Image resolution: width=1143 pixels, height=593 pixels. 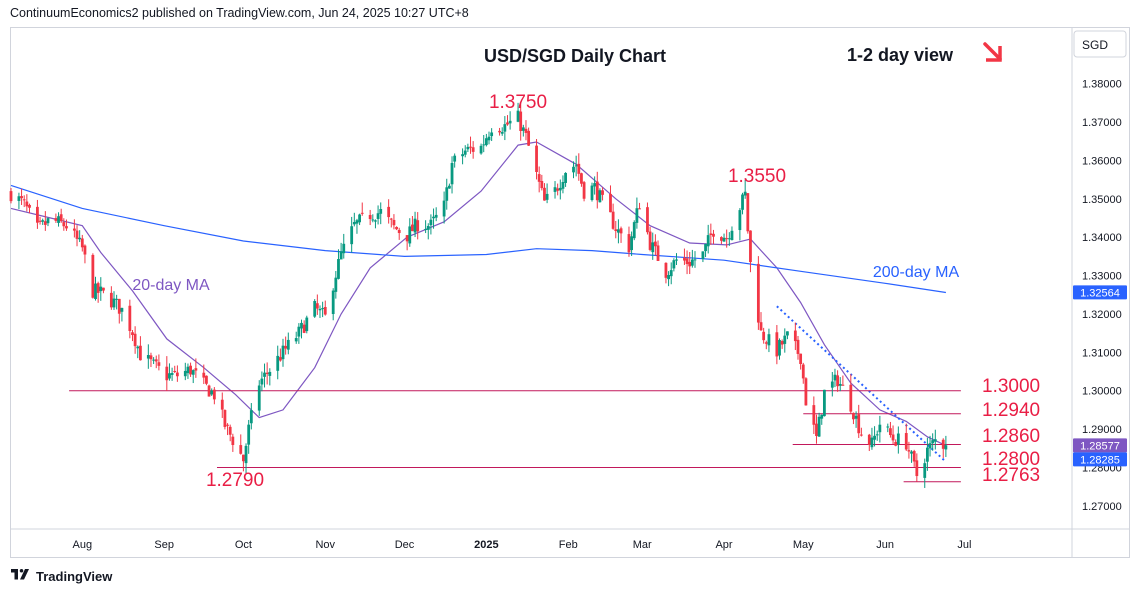 What do you see at coordinates (518, 102) in the screenshot?
I see `swing-label: 1.3750` at bounding box center [518, 102].